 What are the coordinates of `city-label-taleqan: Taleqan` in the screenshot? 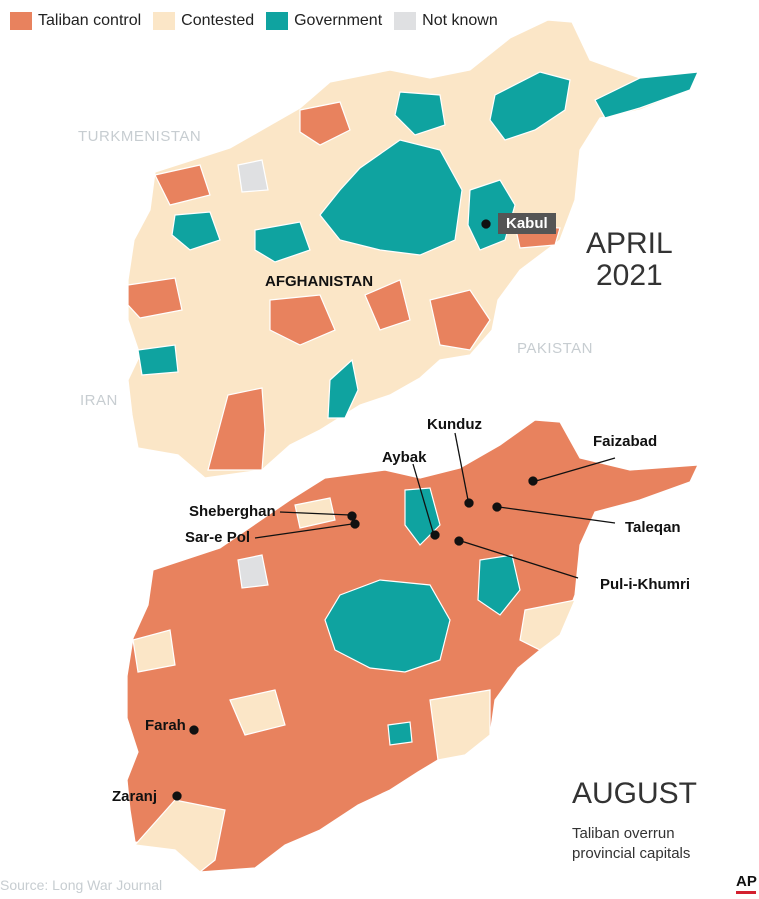 It's located at (653, 527).